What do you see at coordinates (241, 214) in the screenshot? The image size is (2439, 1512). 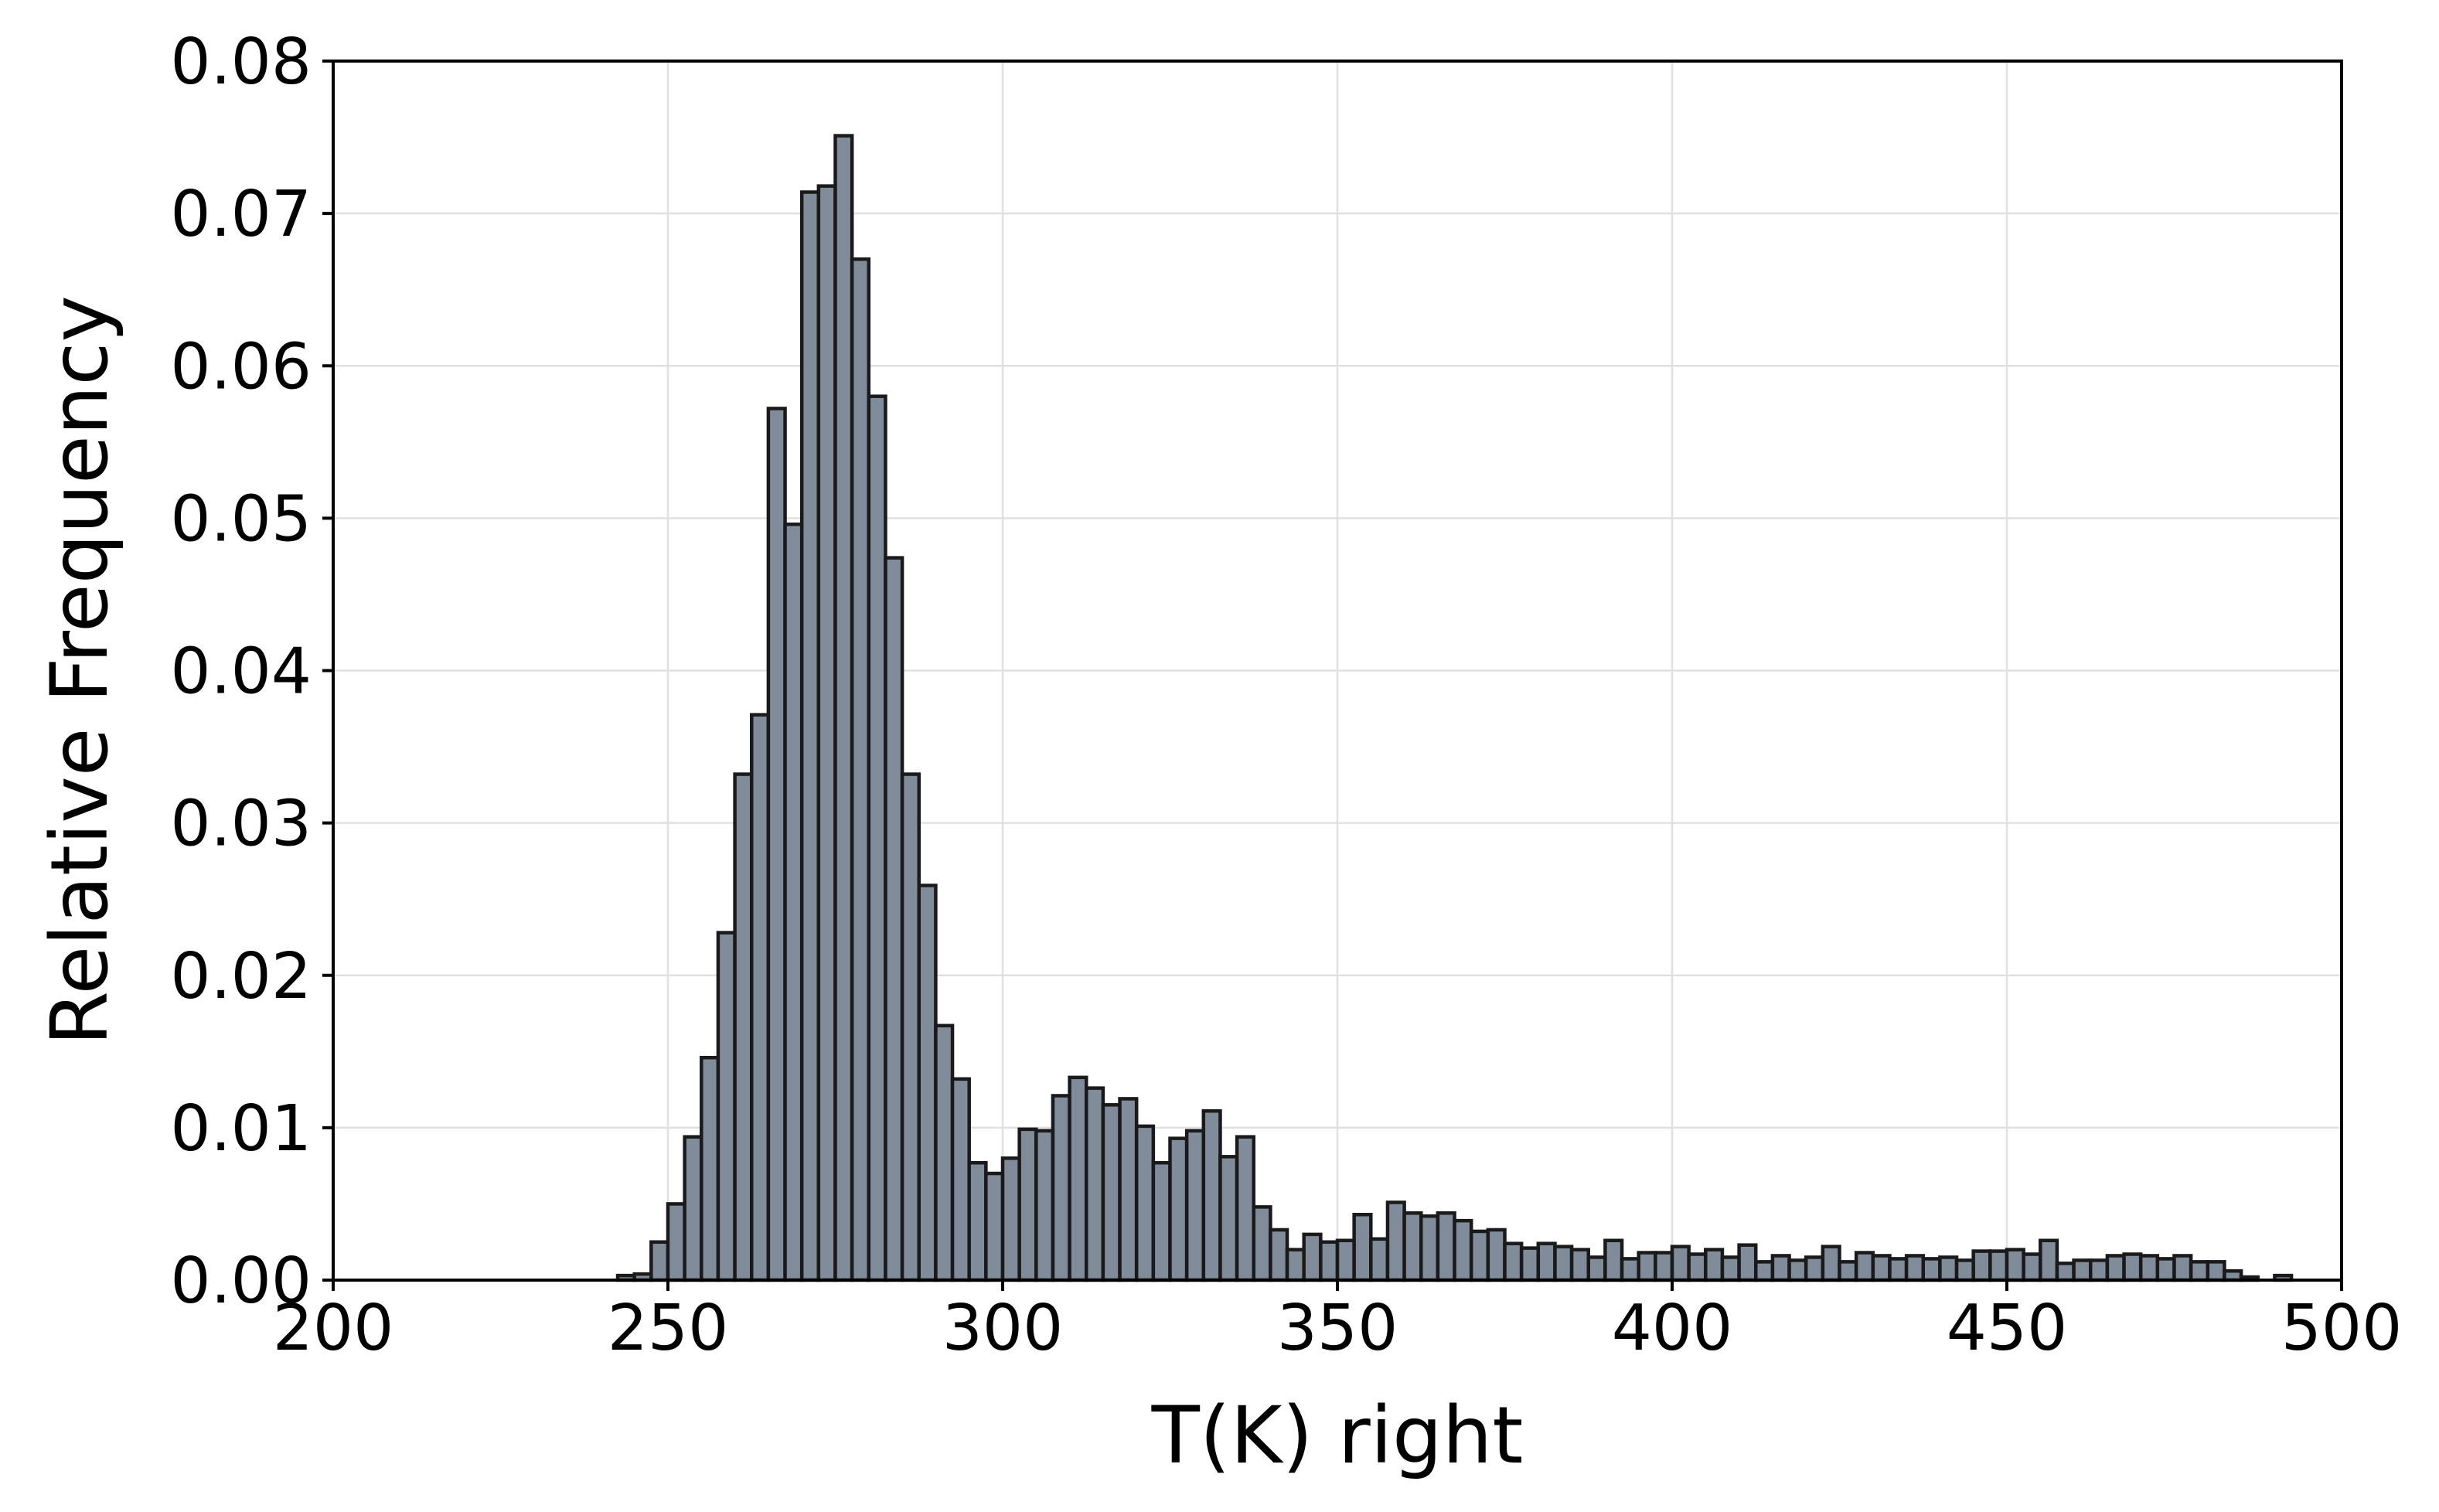 I see `y-tick-label: 0.07` at bounding box center [241, 214].